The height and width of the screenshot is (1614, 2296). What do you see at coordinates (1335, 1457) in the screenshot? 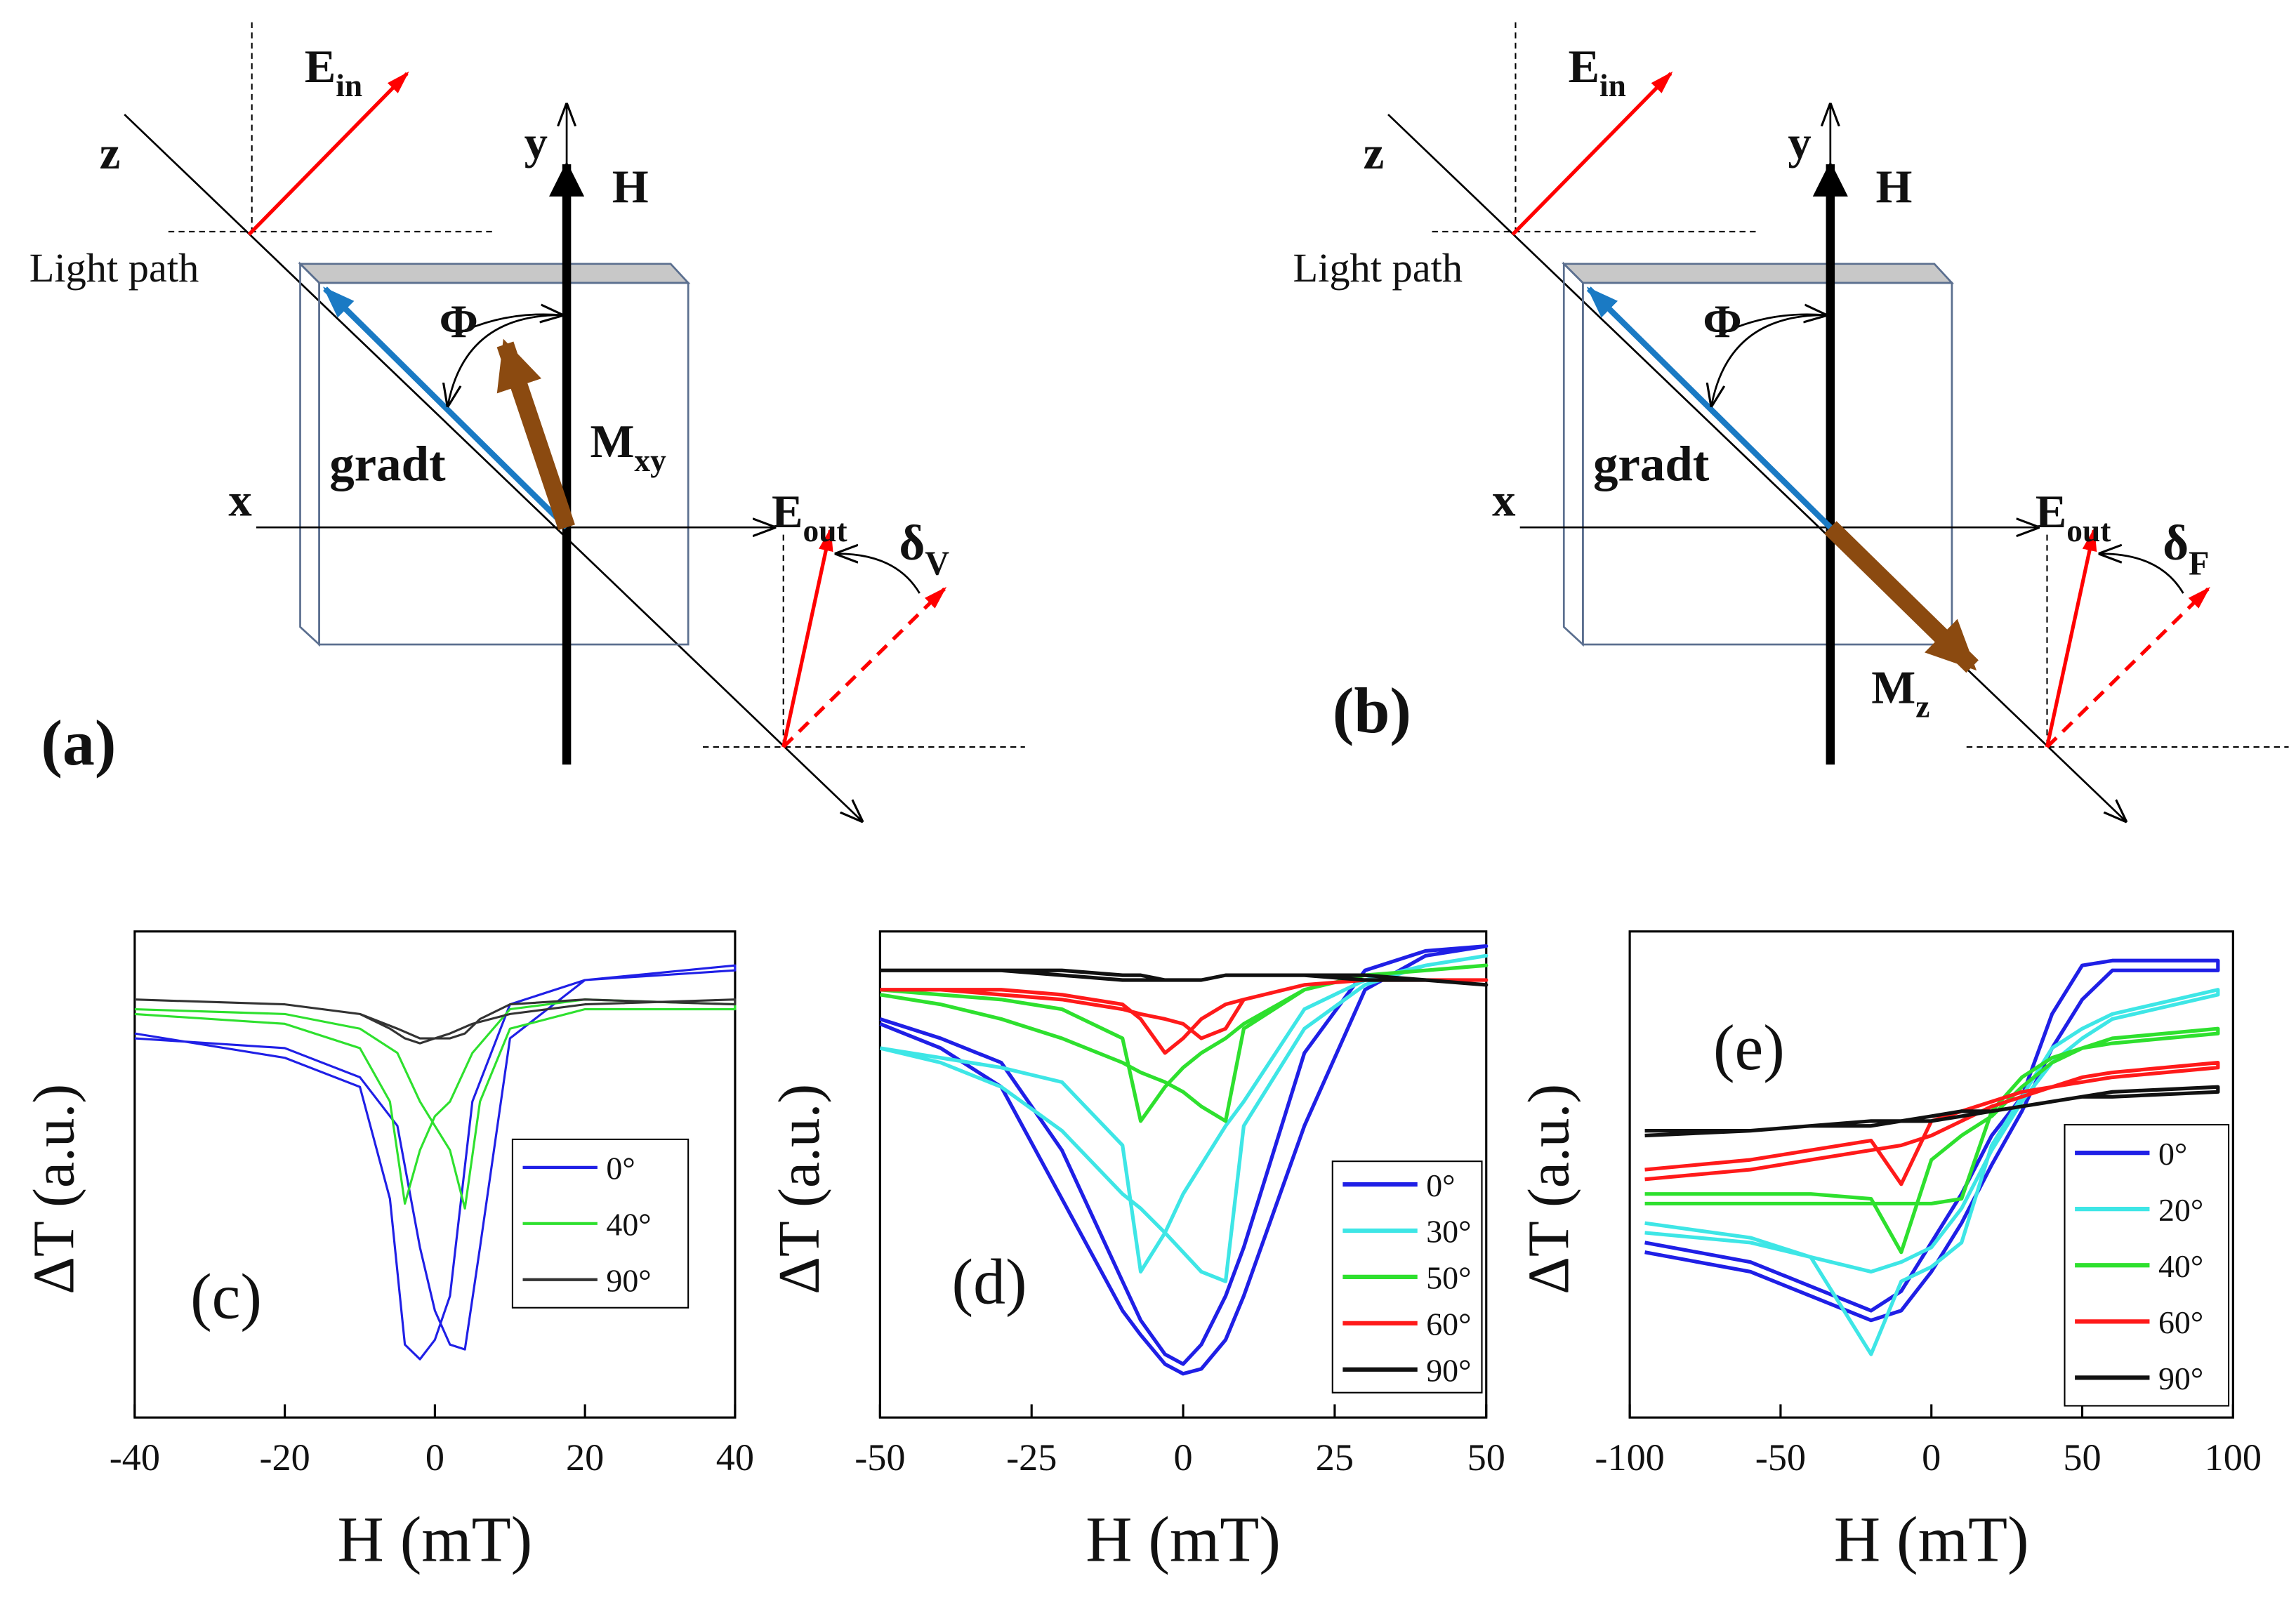
I see `x-tick-label: 25` at bounding box center [1335, 1457].